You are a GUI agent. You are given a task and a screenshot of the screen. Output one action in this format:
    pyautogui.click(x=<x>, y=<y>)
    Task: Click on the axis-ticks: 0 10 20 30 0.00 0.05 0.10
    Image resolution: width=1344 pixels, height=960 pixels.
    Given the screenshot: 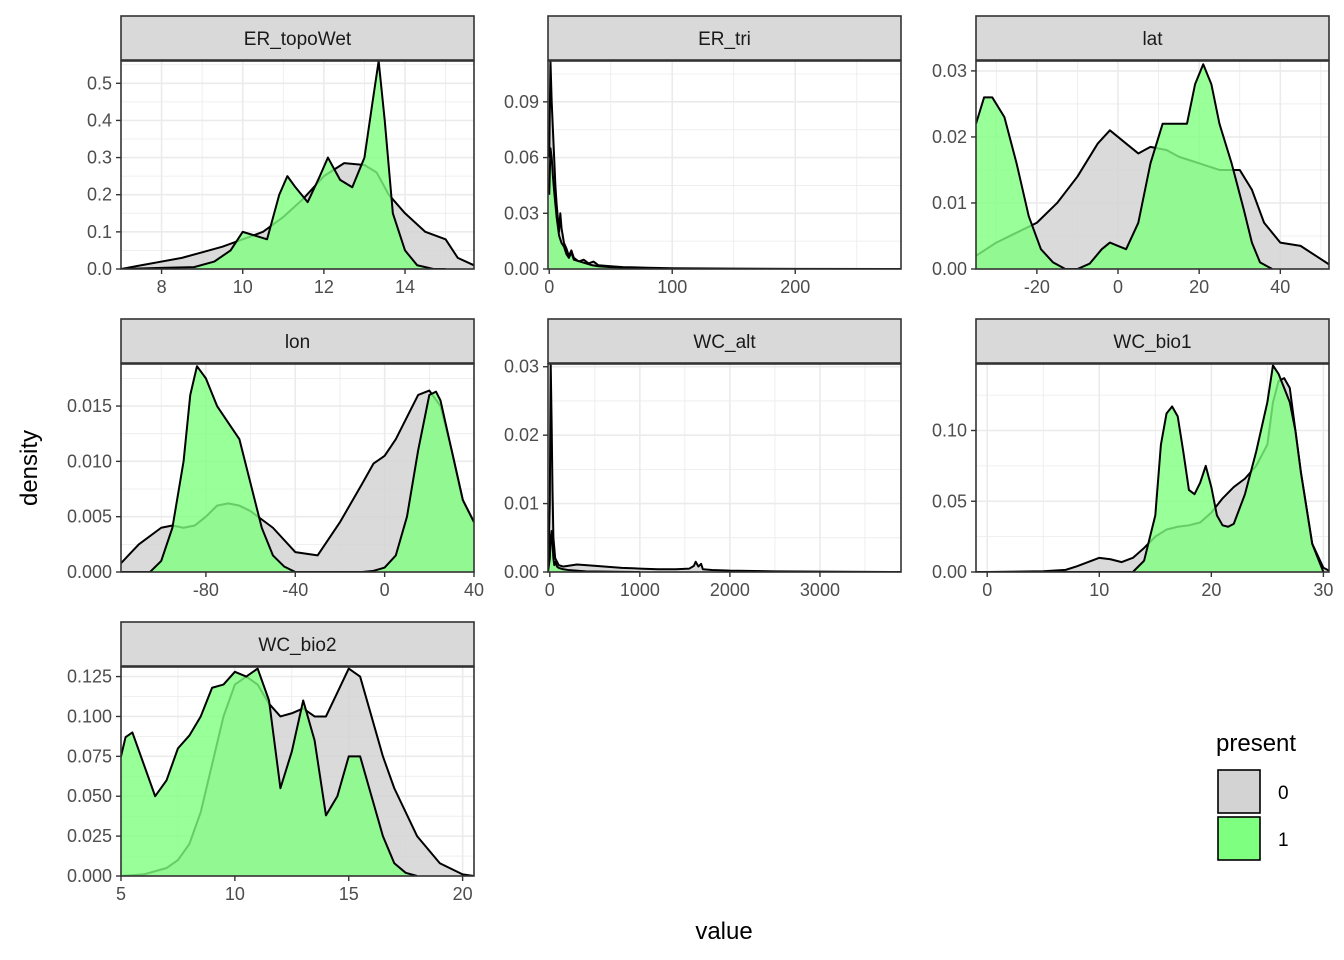 What is the action you would take?
    pyautogui.click(x=1132, y=510)
    